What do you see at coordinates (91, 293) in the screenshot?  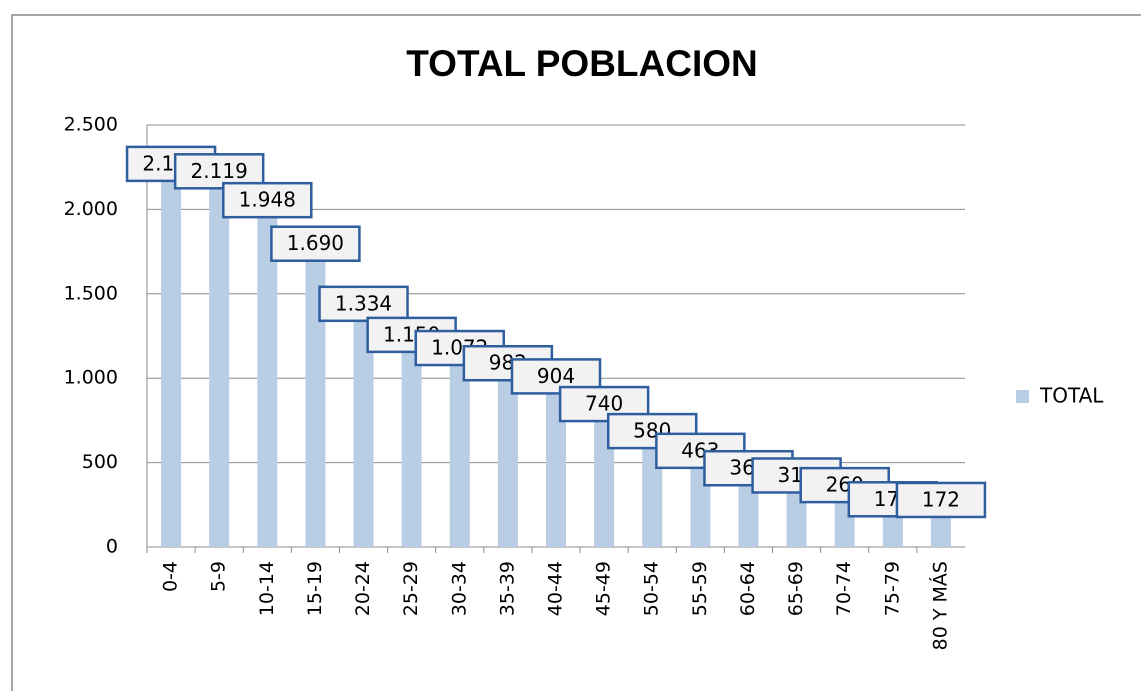 I see `y-tick-label: 1.500` at bounding box center [91, 293].